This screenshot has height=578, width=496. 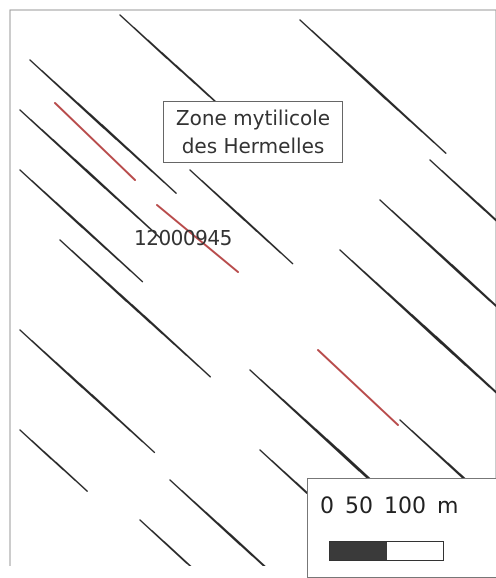 I want to click on scale-bar, so click(x=386, y=551).